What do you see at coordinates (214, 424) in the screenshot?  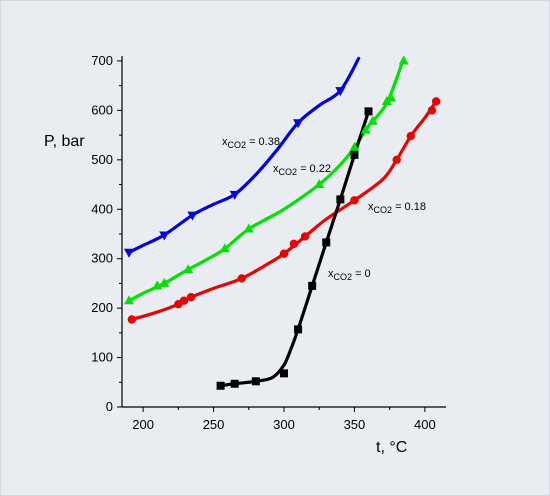 I see `x-tick-label: 250` at bounding box center [214, 424].